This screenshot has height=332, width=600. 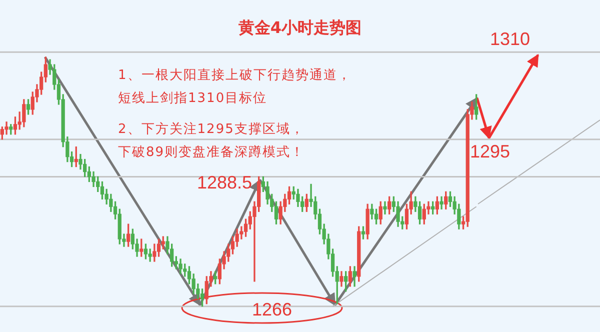 I want to click on annotation: 1310, so click(x=510, y=39).